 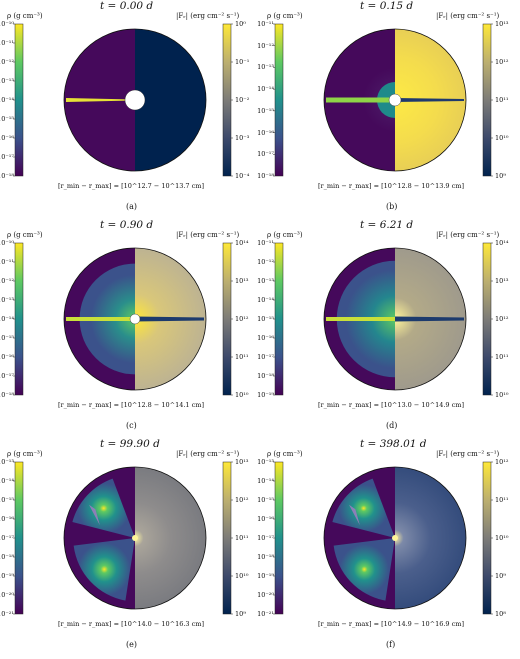 I want to click on panel-time-title: t = 99.90 d, so click(x=130, y=444).